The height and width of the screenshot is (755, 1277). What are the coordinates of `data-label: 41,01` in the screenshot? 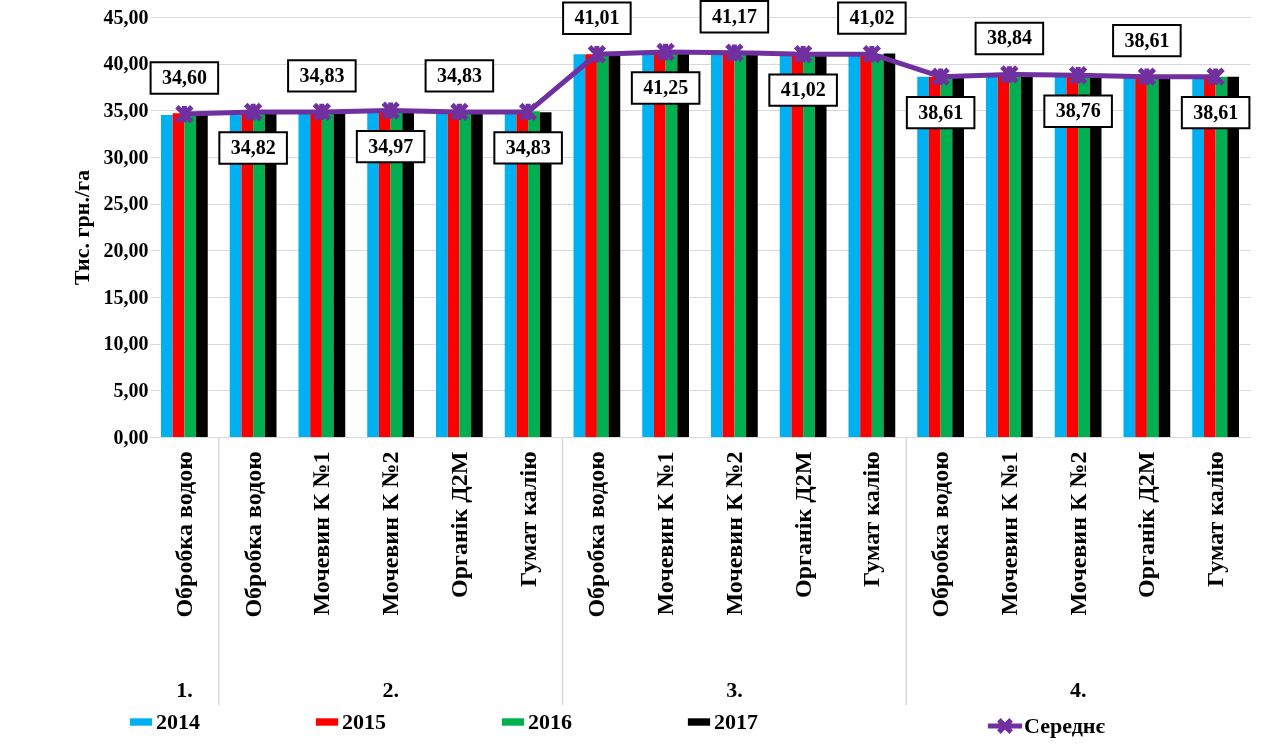 It's located at (597, 17).